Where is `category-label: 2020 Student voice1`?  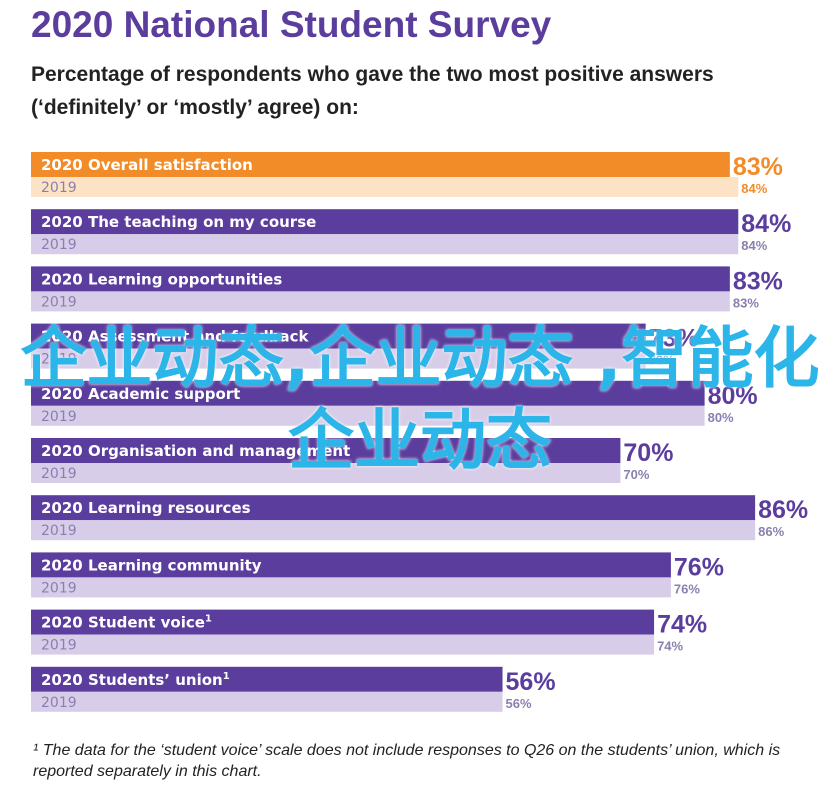
category-label: 2020 Student voice1 is located at coordinates (126, 623).